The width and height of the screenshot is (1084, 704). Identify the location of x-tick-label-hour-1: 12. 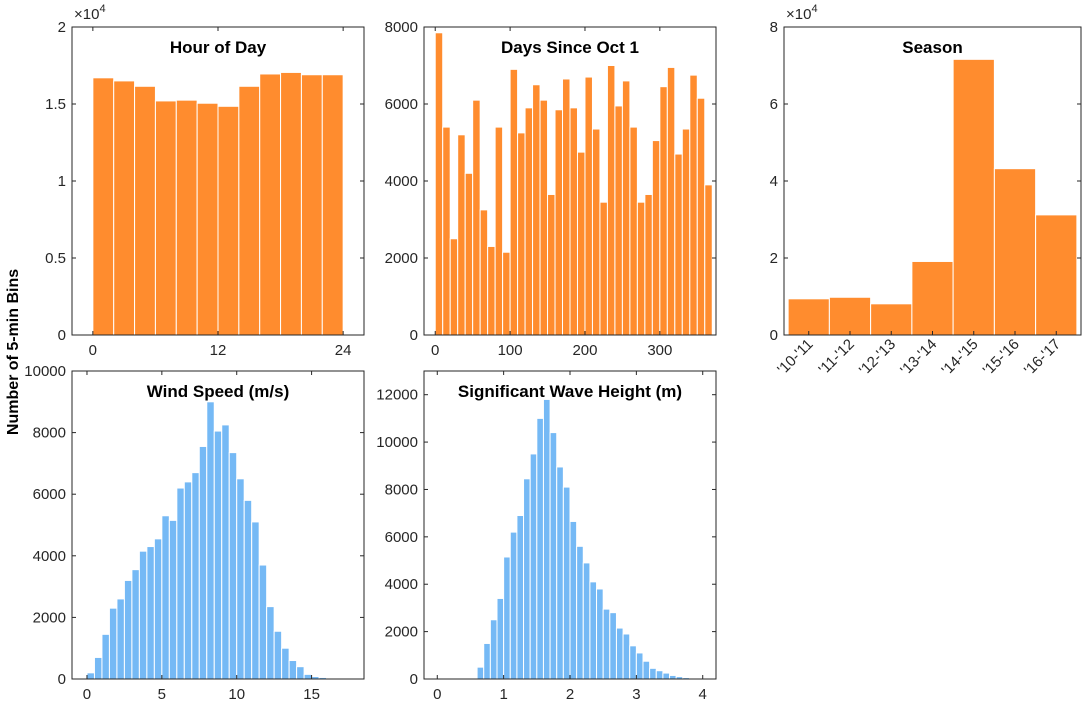
(218, 350).